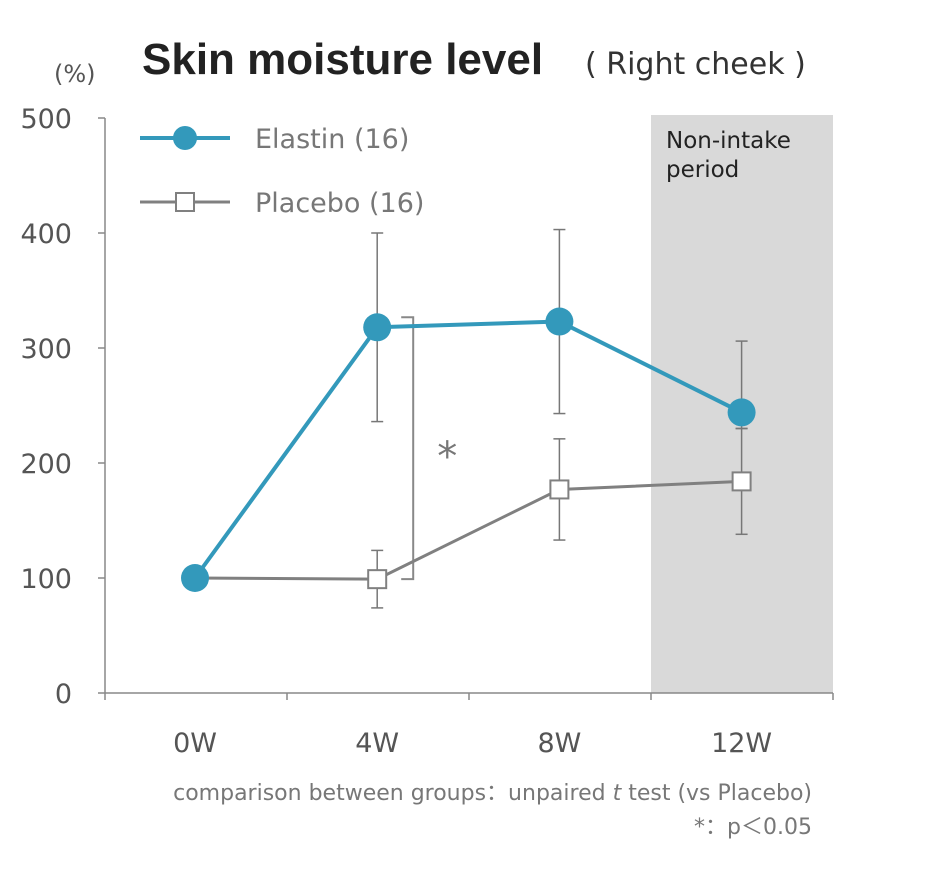  Describe the element at coordinates (342, 59) in the screenshot. I see `chart-title: Skin moisture level` at that location.